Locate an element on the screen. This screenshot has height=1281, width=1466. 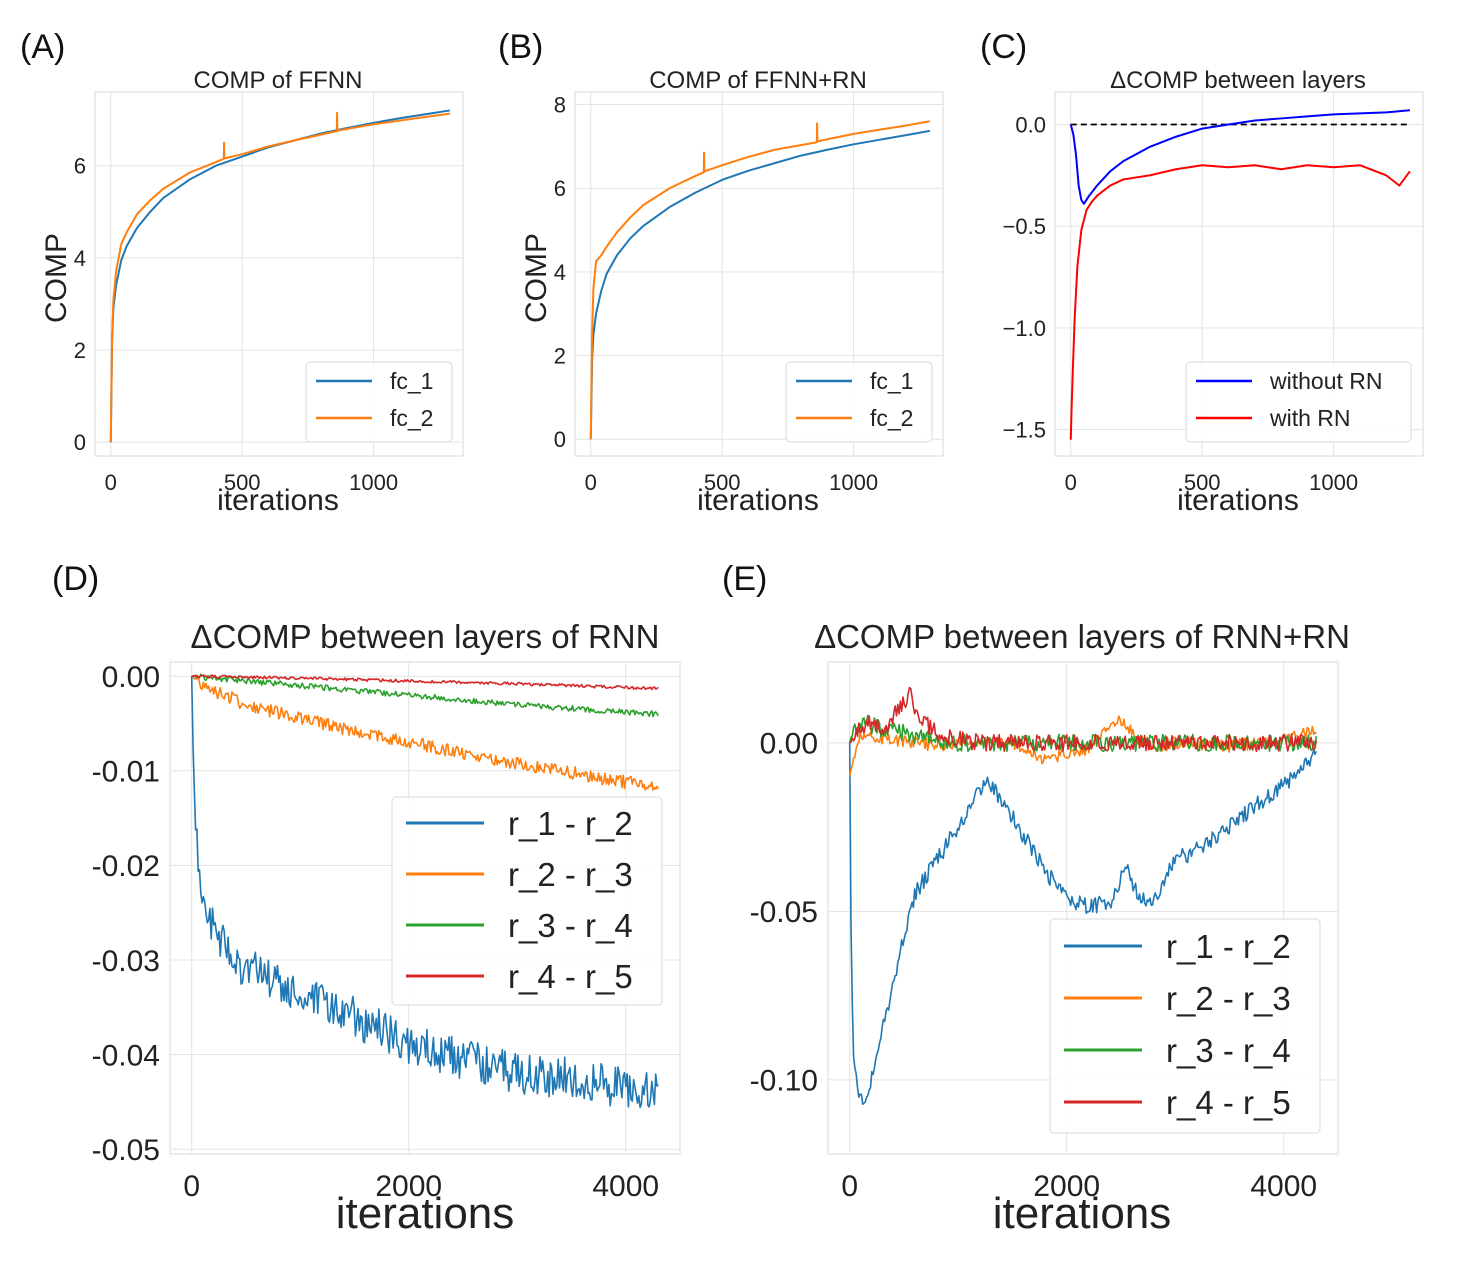
legend-label-e-3: r_4 - r_5 is located at coordinates (1228, 1102).